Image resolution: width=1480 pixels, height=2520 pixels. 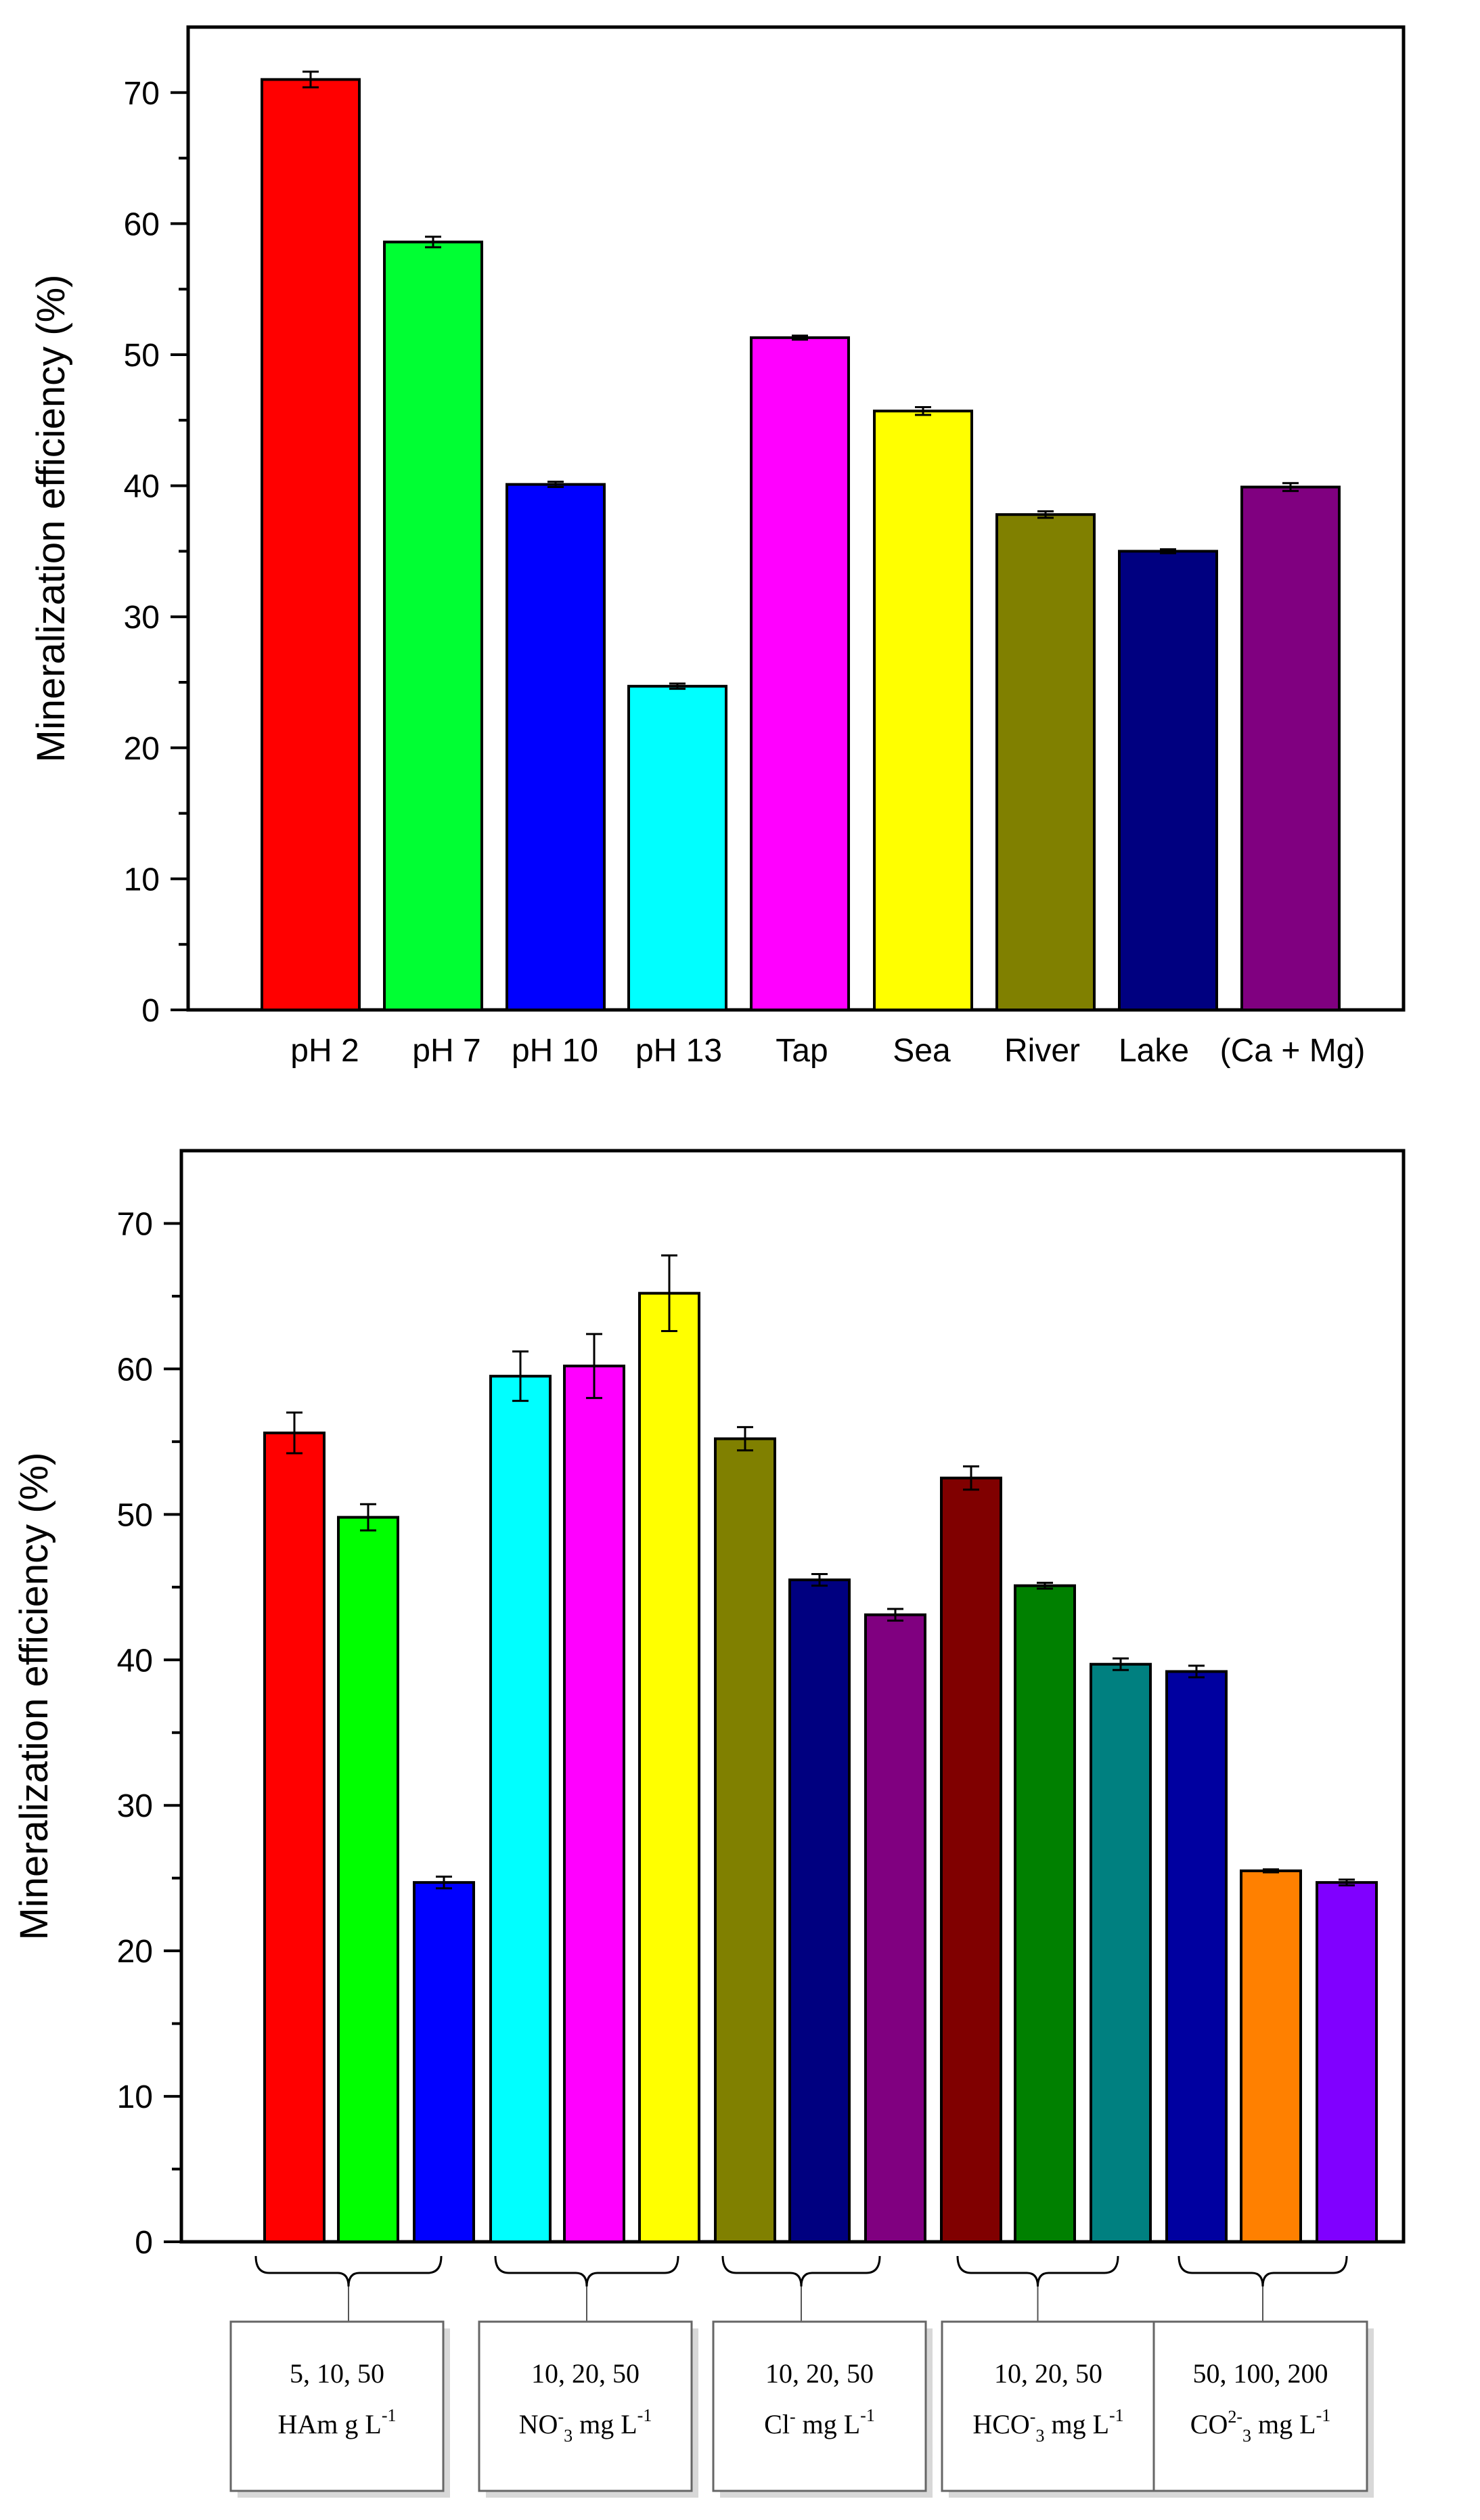 I want to click on group-label-part: HCO, so click(x=1001, y=2424).